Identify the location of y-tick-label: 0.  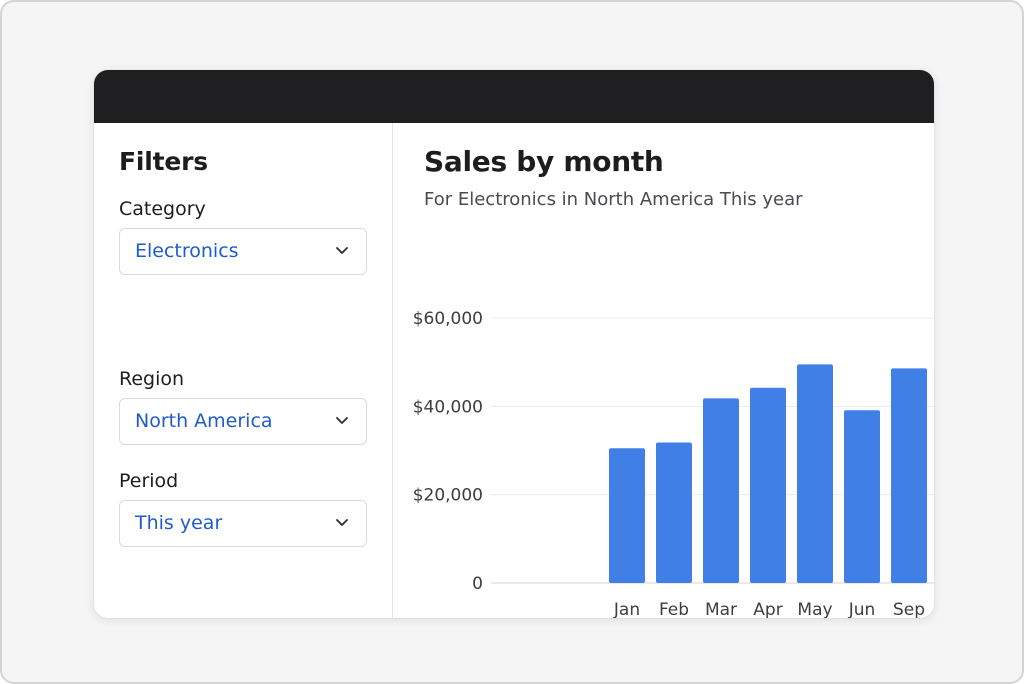
(477, 584).